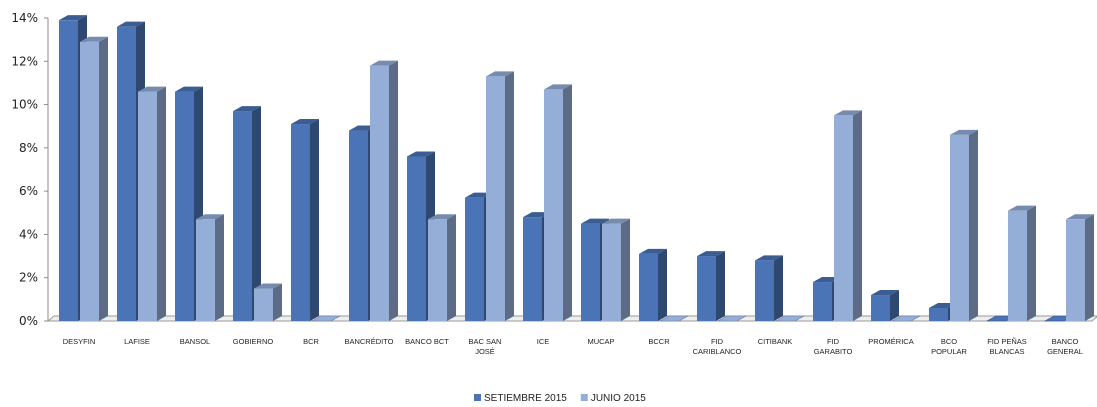 Image resolution: width=1097 pixels, height=407 pixels. I want to click on y-tick-label: 6%, so click(28, 191).